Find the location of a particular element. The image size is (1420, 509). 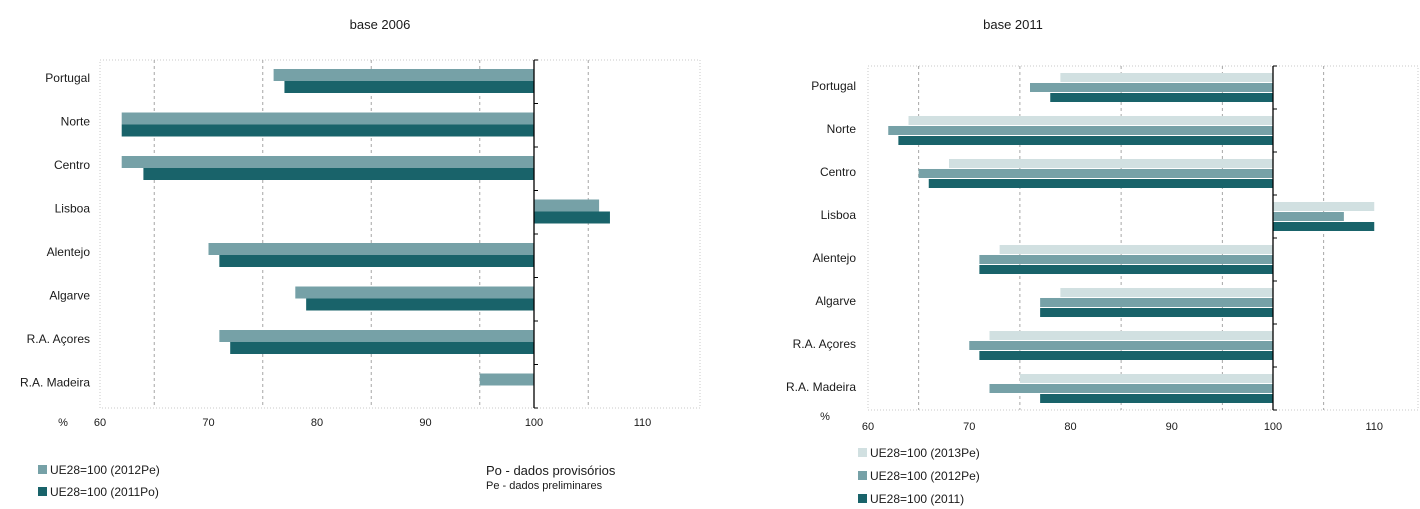

legend-label: UE28=100 (2011Po) is located at coordinates (104, 492).